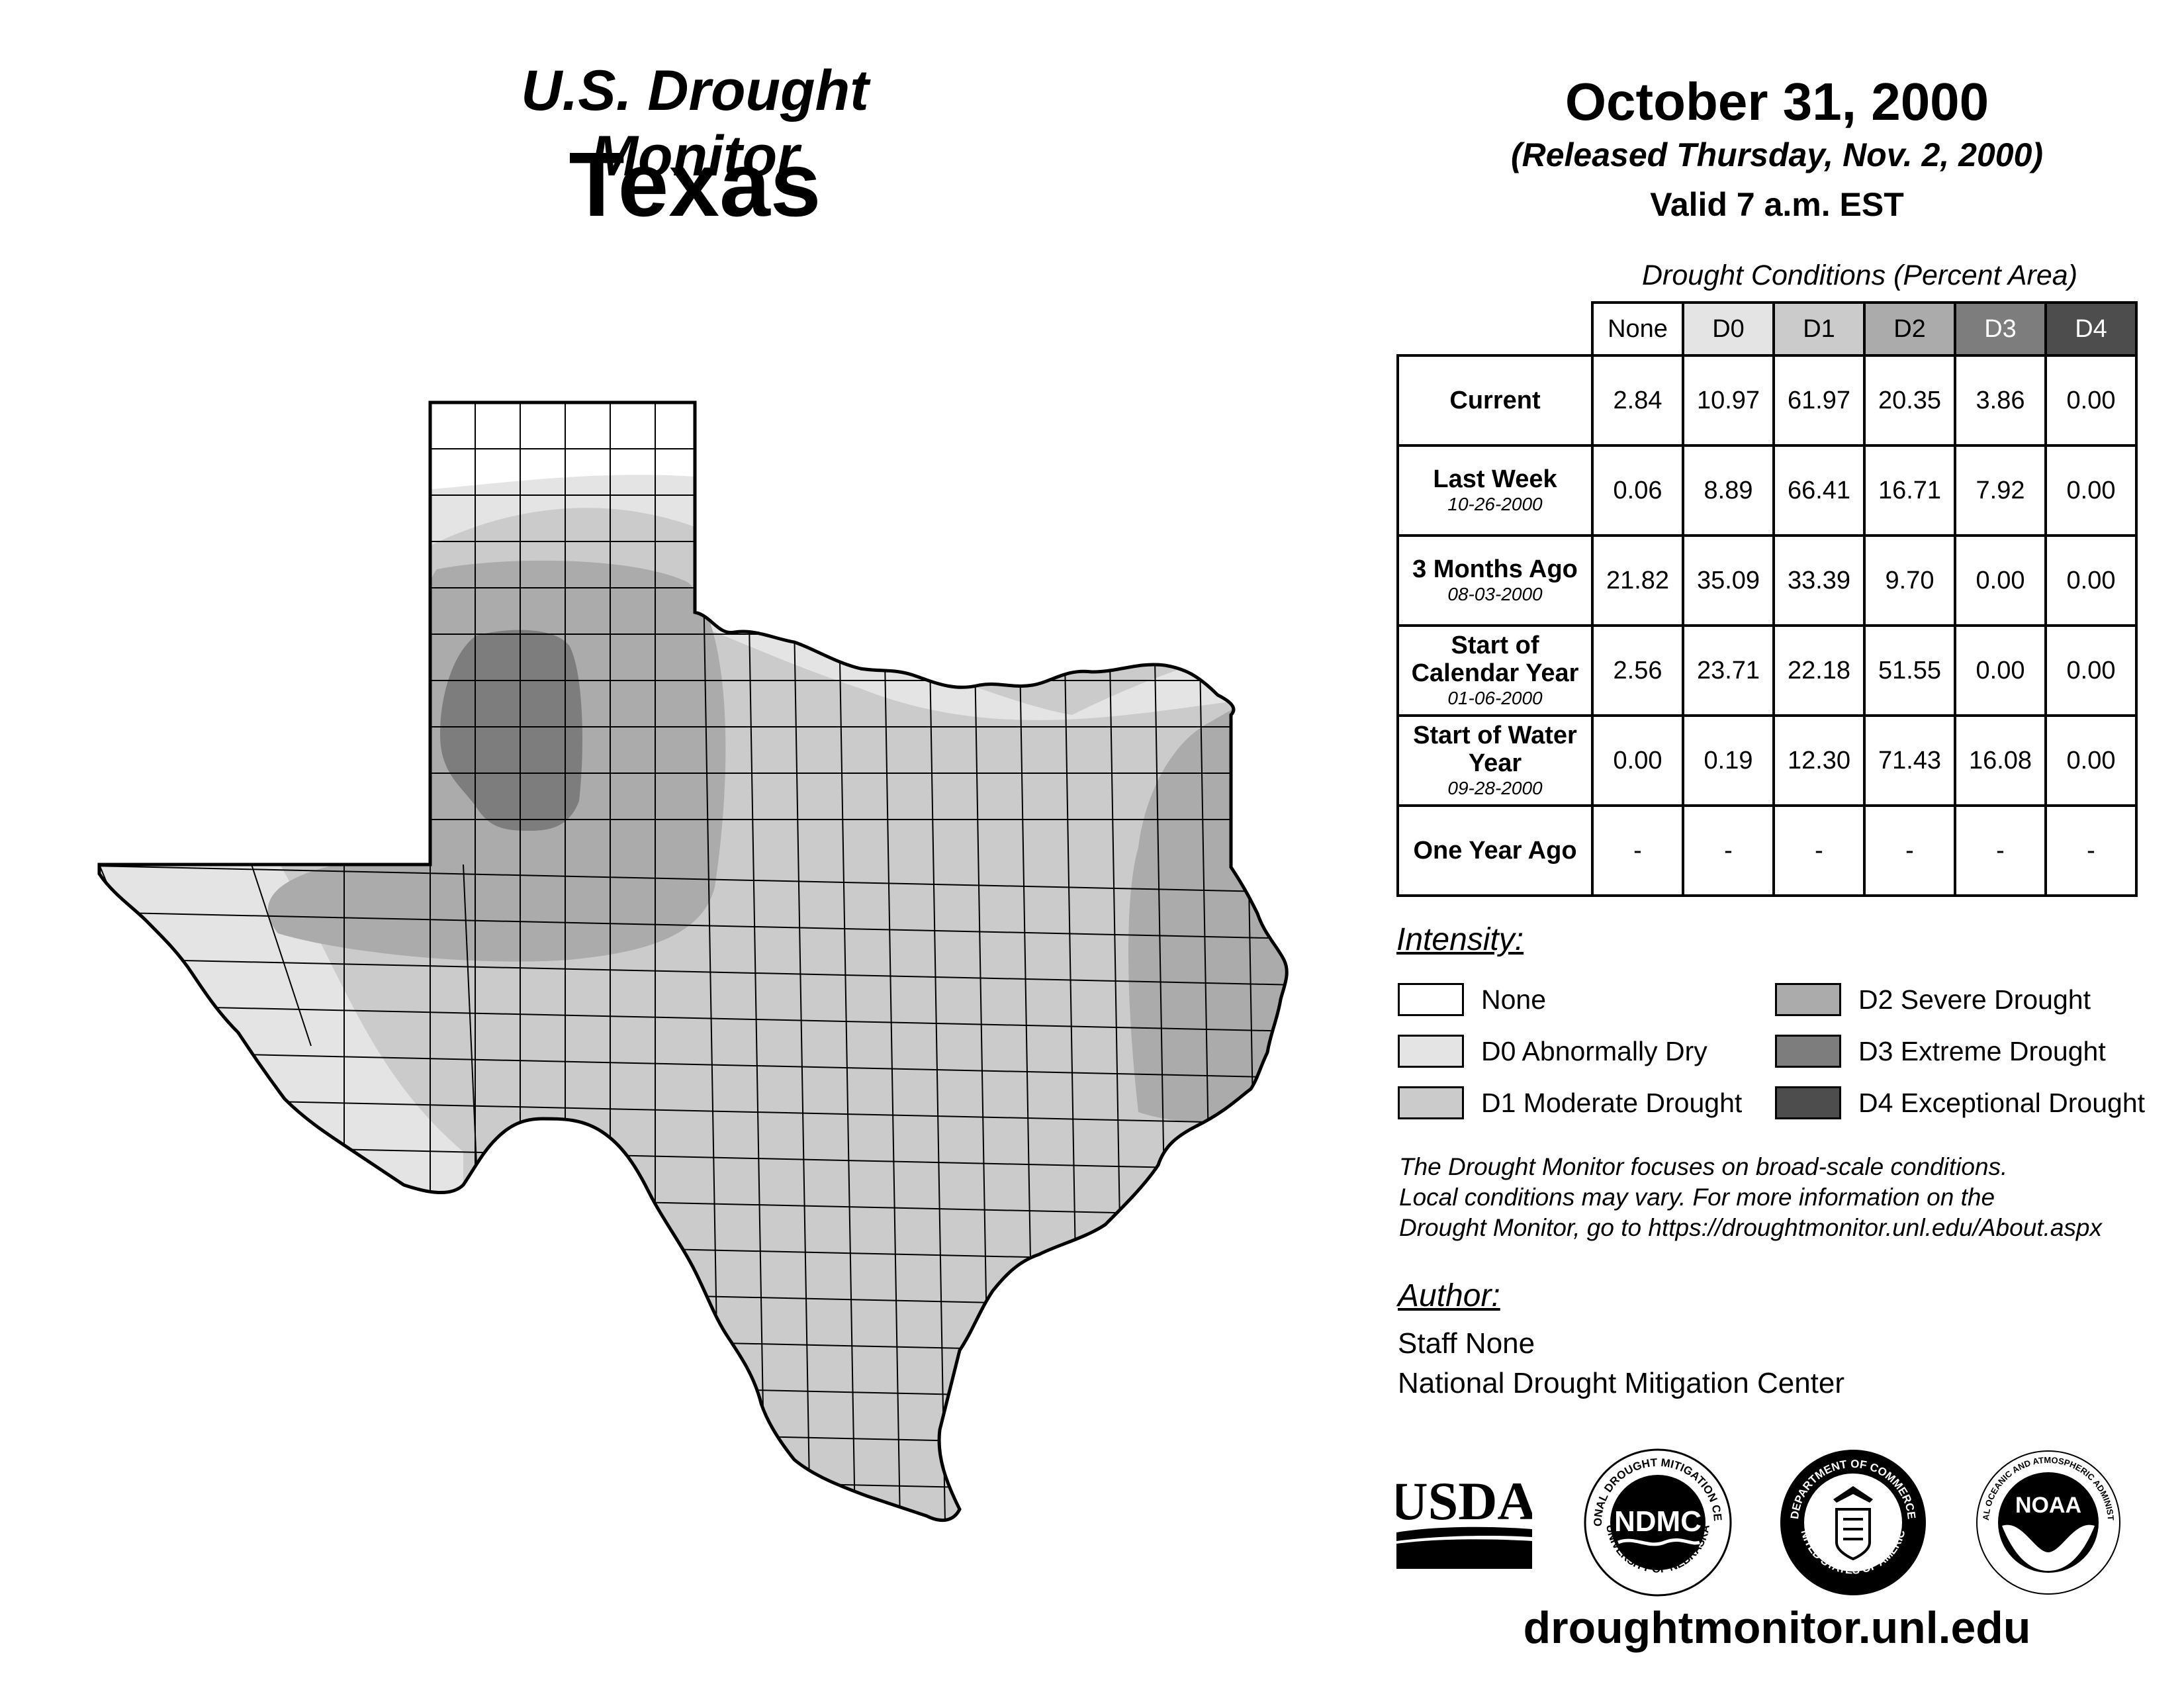 This screenshot has height=1688, width=2184. I want to click on col-header: D2, so click(1909, 329).